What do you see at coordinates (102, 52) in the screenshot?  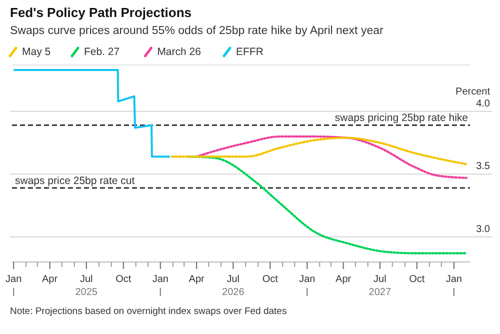 I see `legend-label: Feb. 27` at bounding box center [102, 52].